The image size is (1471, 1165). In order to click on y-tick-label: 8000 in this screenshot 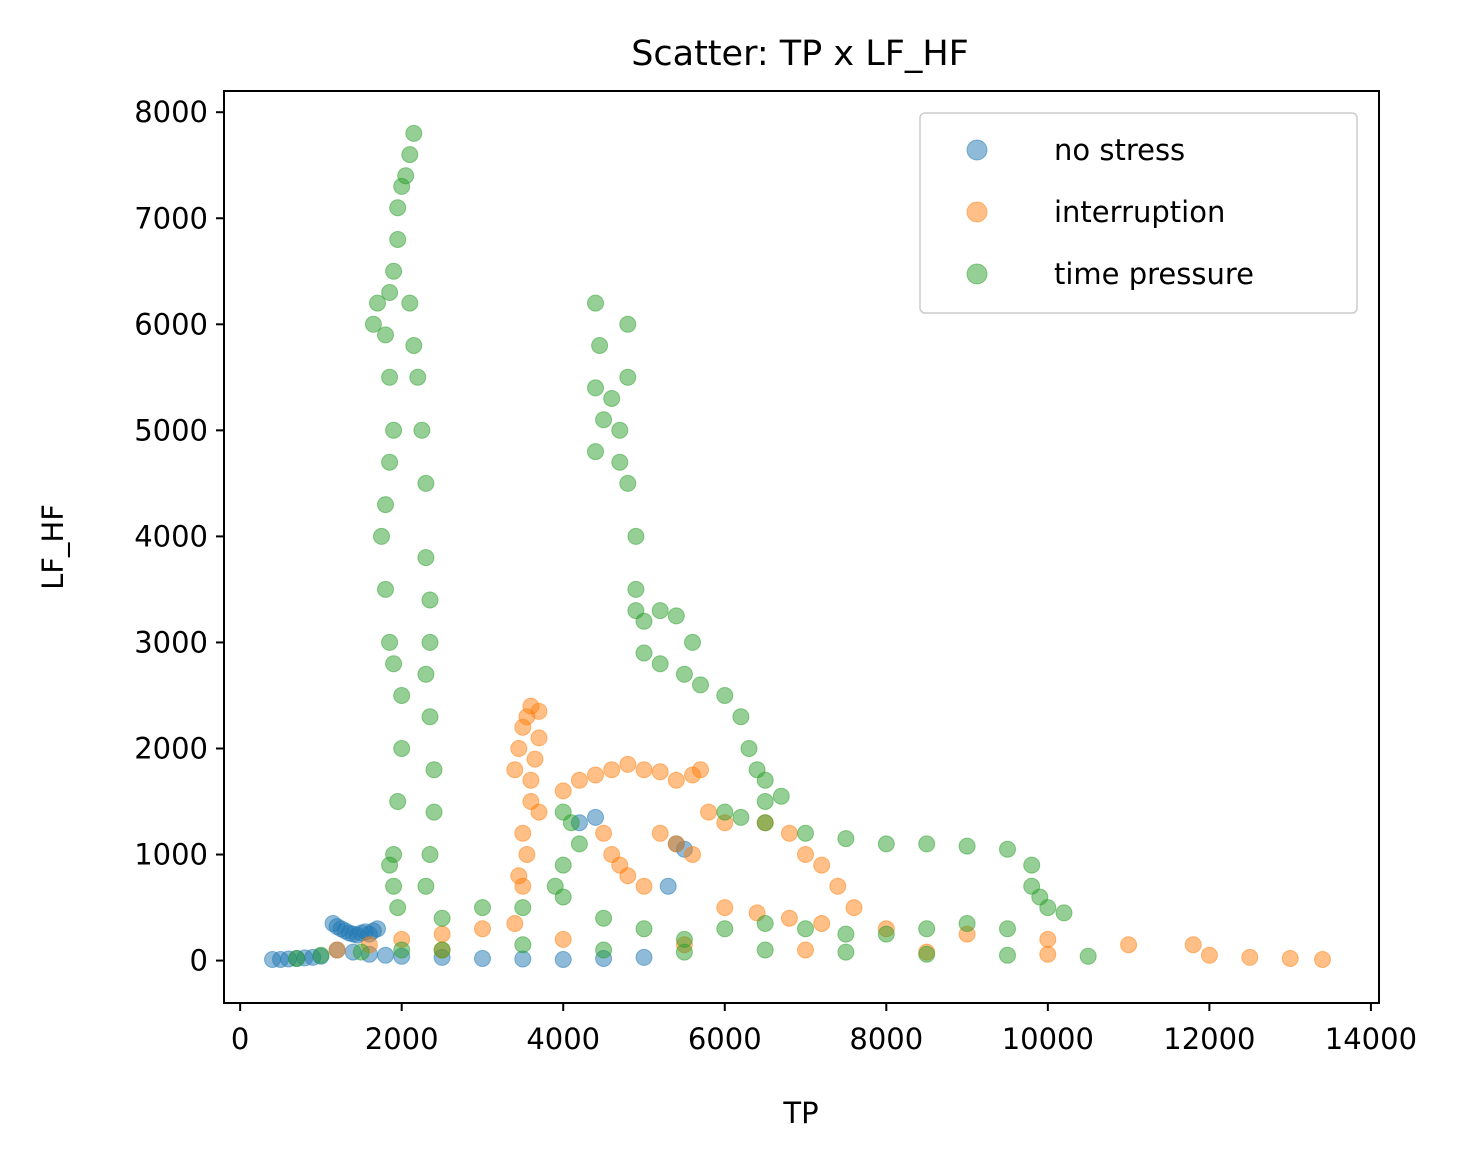, I will do `click(171, 112)`.